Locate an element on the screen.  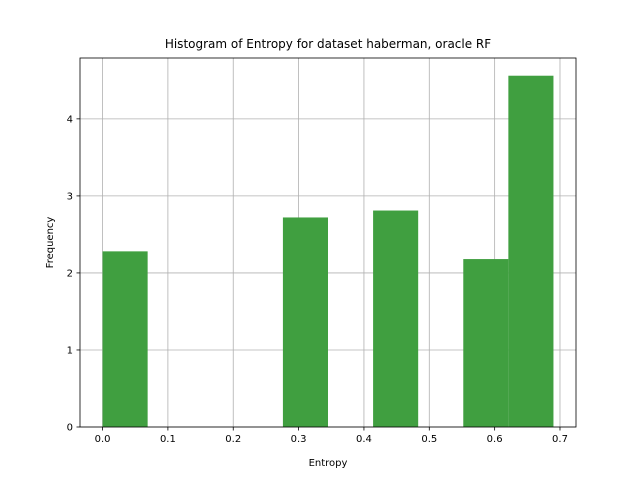
y-axis-label: Frequency is located at coordinates (50, 243).